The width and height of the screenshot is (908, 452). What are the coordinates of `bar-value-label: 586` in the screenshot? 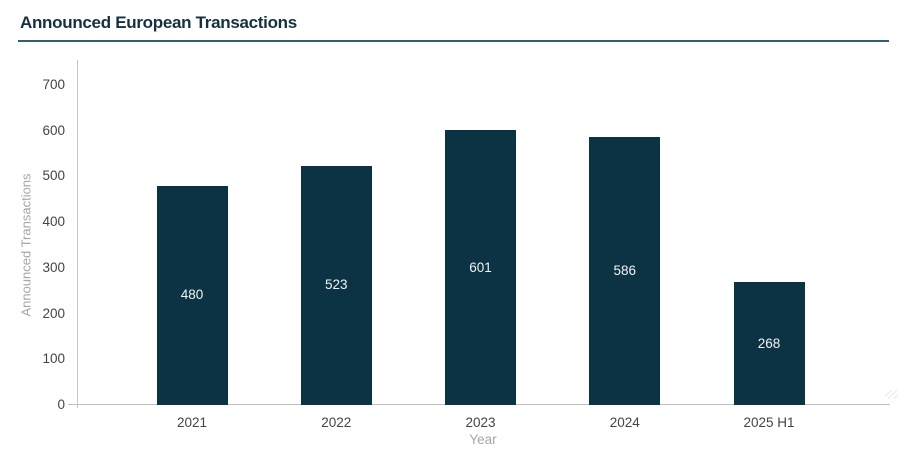 It's located at (625, 271).